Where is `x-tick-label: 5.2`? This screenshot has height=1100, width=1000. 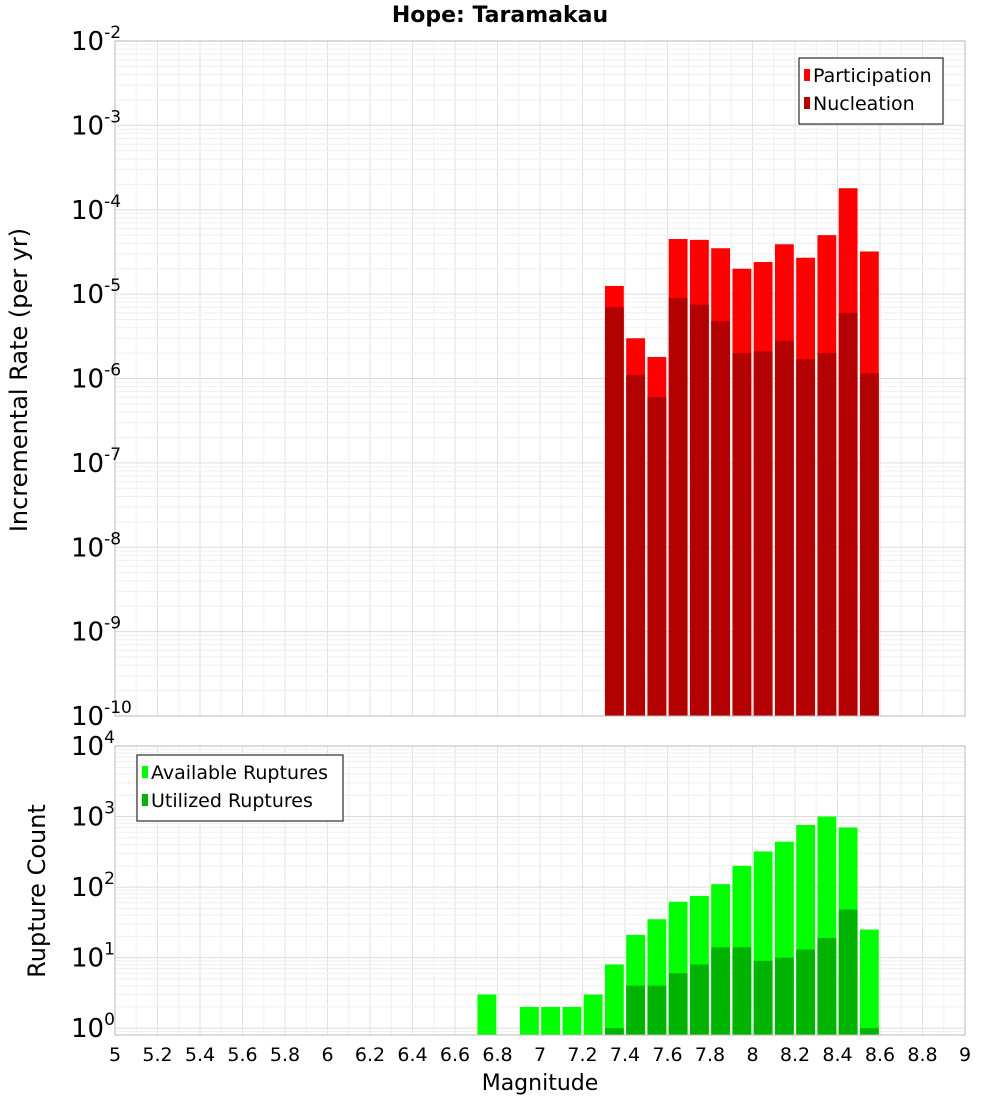
x-tick-label: 5.2 is located at coordinates (157, 1055).